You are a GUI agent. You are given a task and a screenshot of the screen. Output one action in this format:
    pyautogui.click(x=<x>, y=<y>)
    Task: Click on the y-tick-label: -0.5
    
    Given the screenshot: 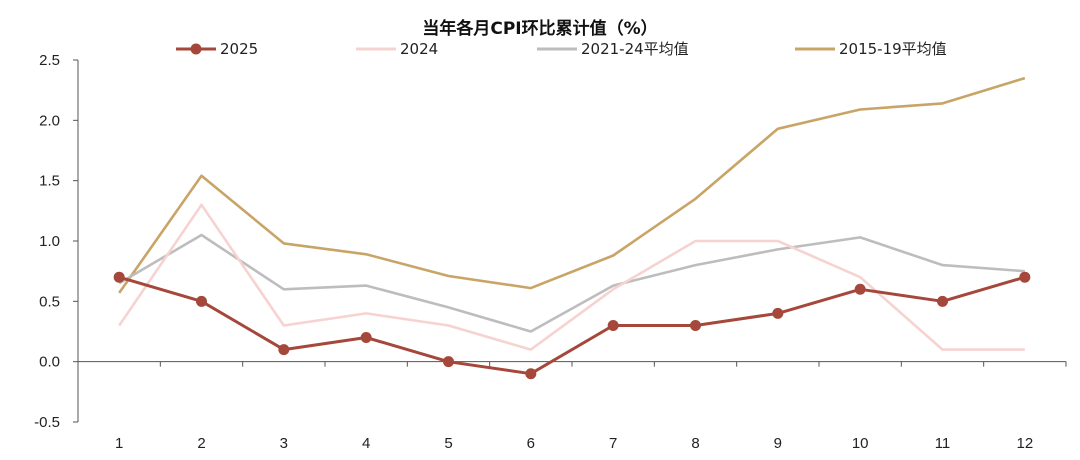 What is the action you would take?
    pyautogui.click(x=47, y=422)
    